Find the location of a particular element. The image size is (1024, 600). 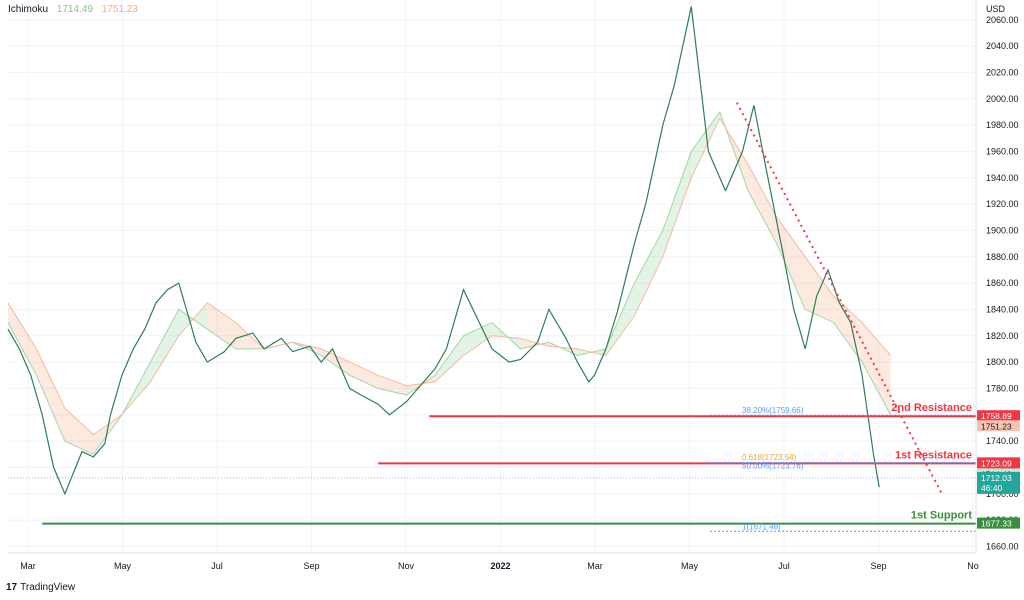

currency-label: USD is located at coordinates (996, 9).